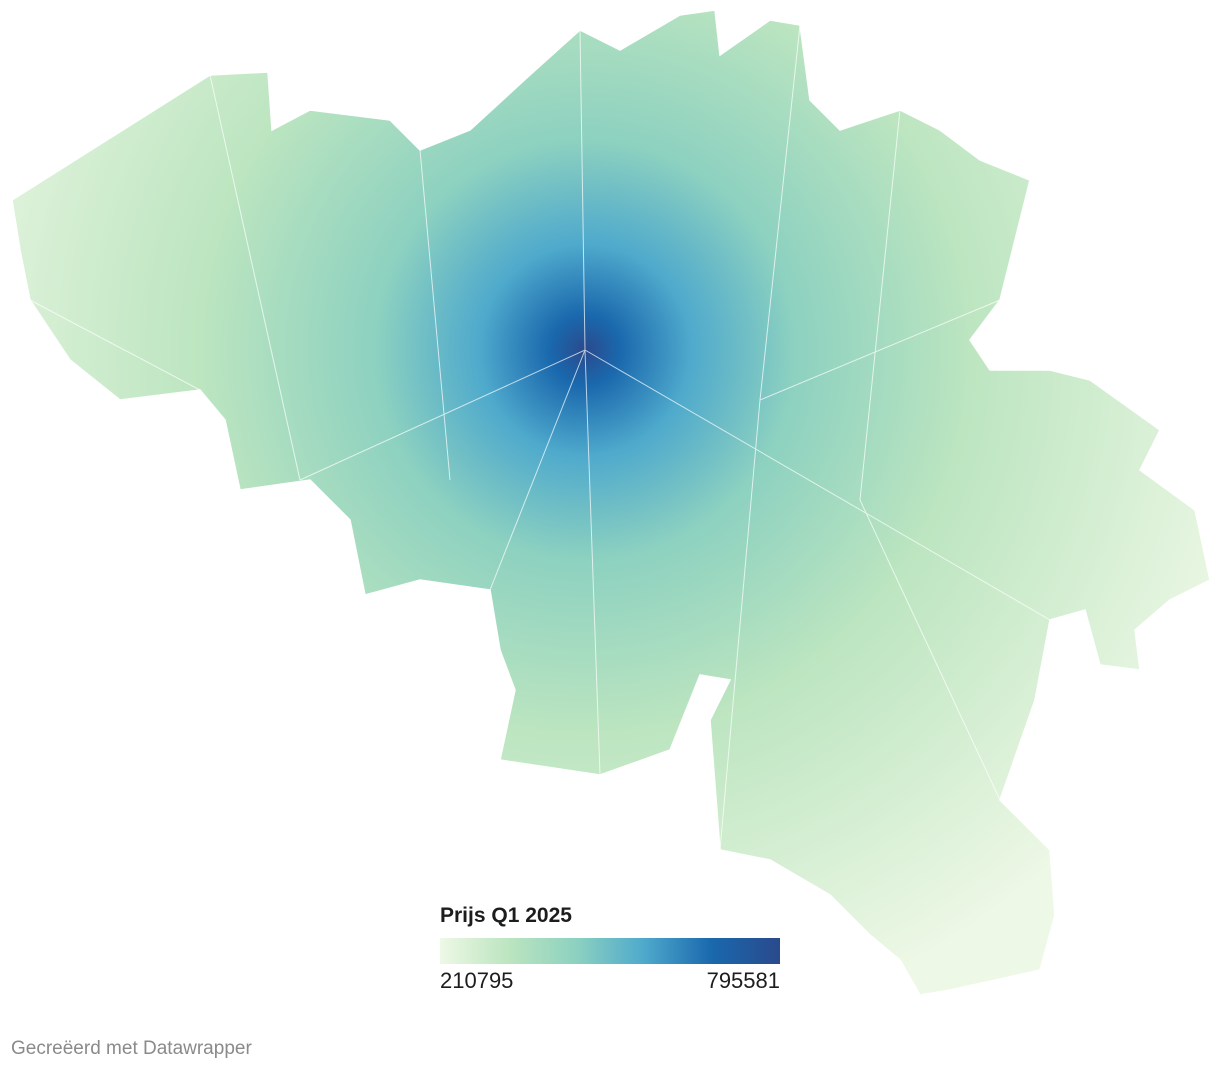 This screenshot has width=1220, height=1070. Describe the element at coordinates (743, 980) in the screenshot. I see `legend-max: 795581` at that location.